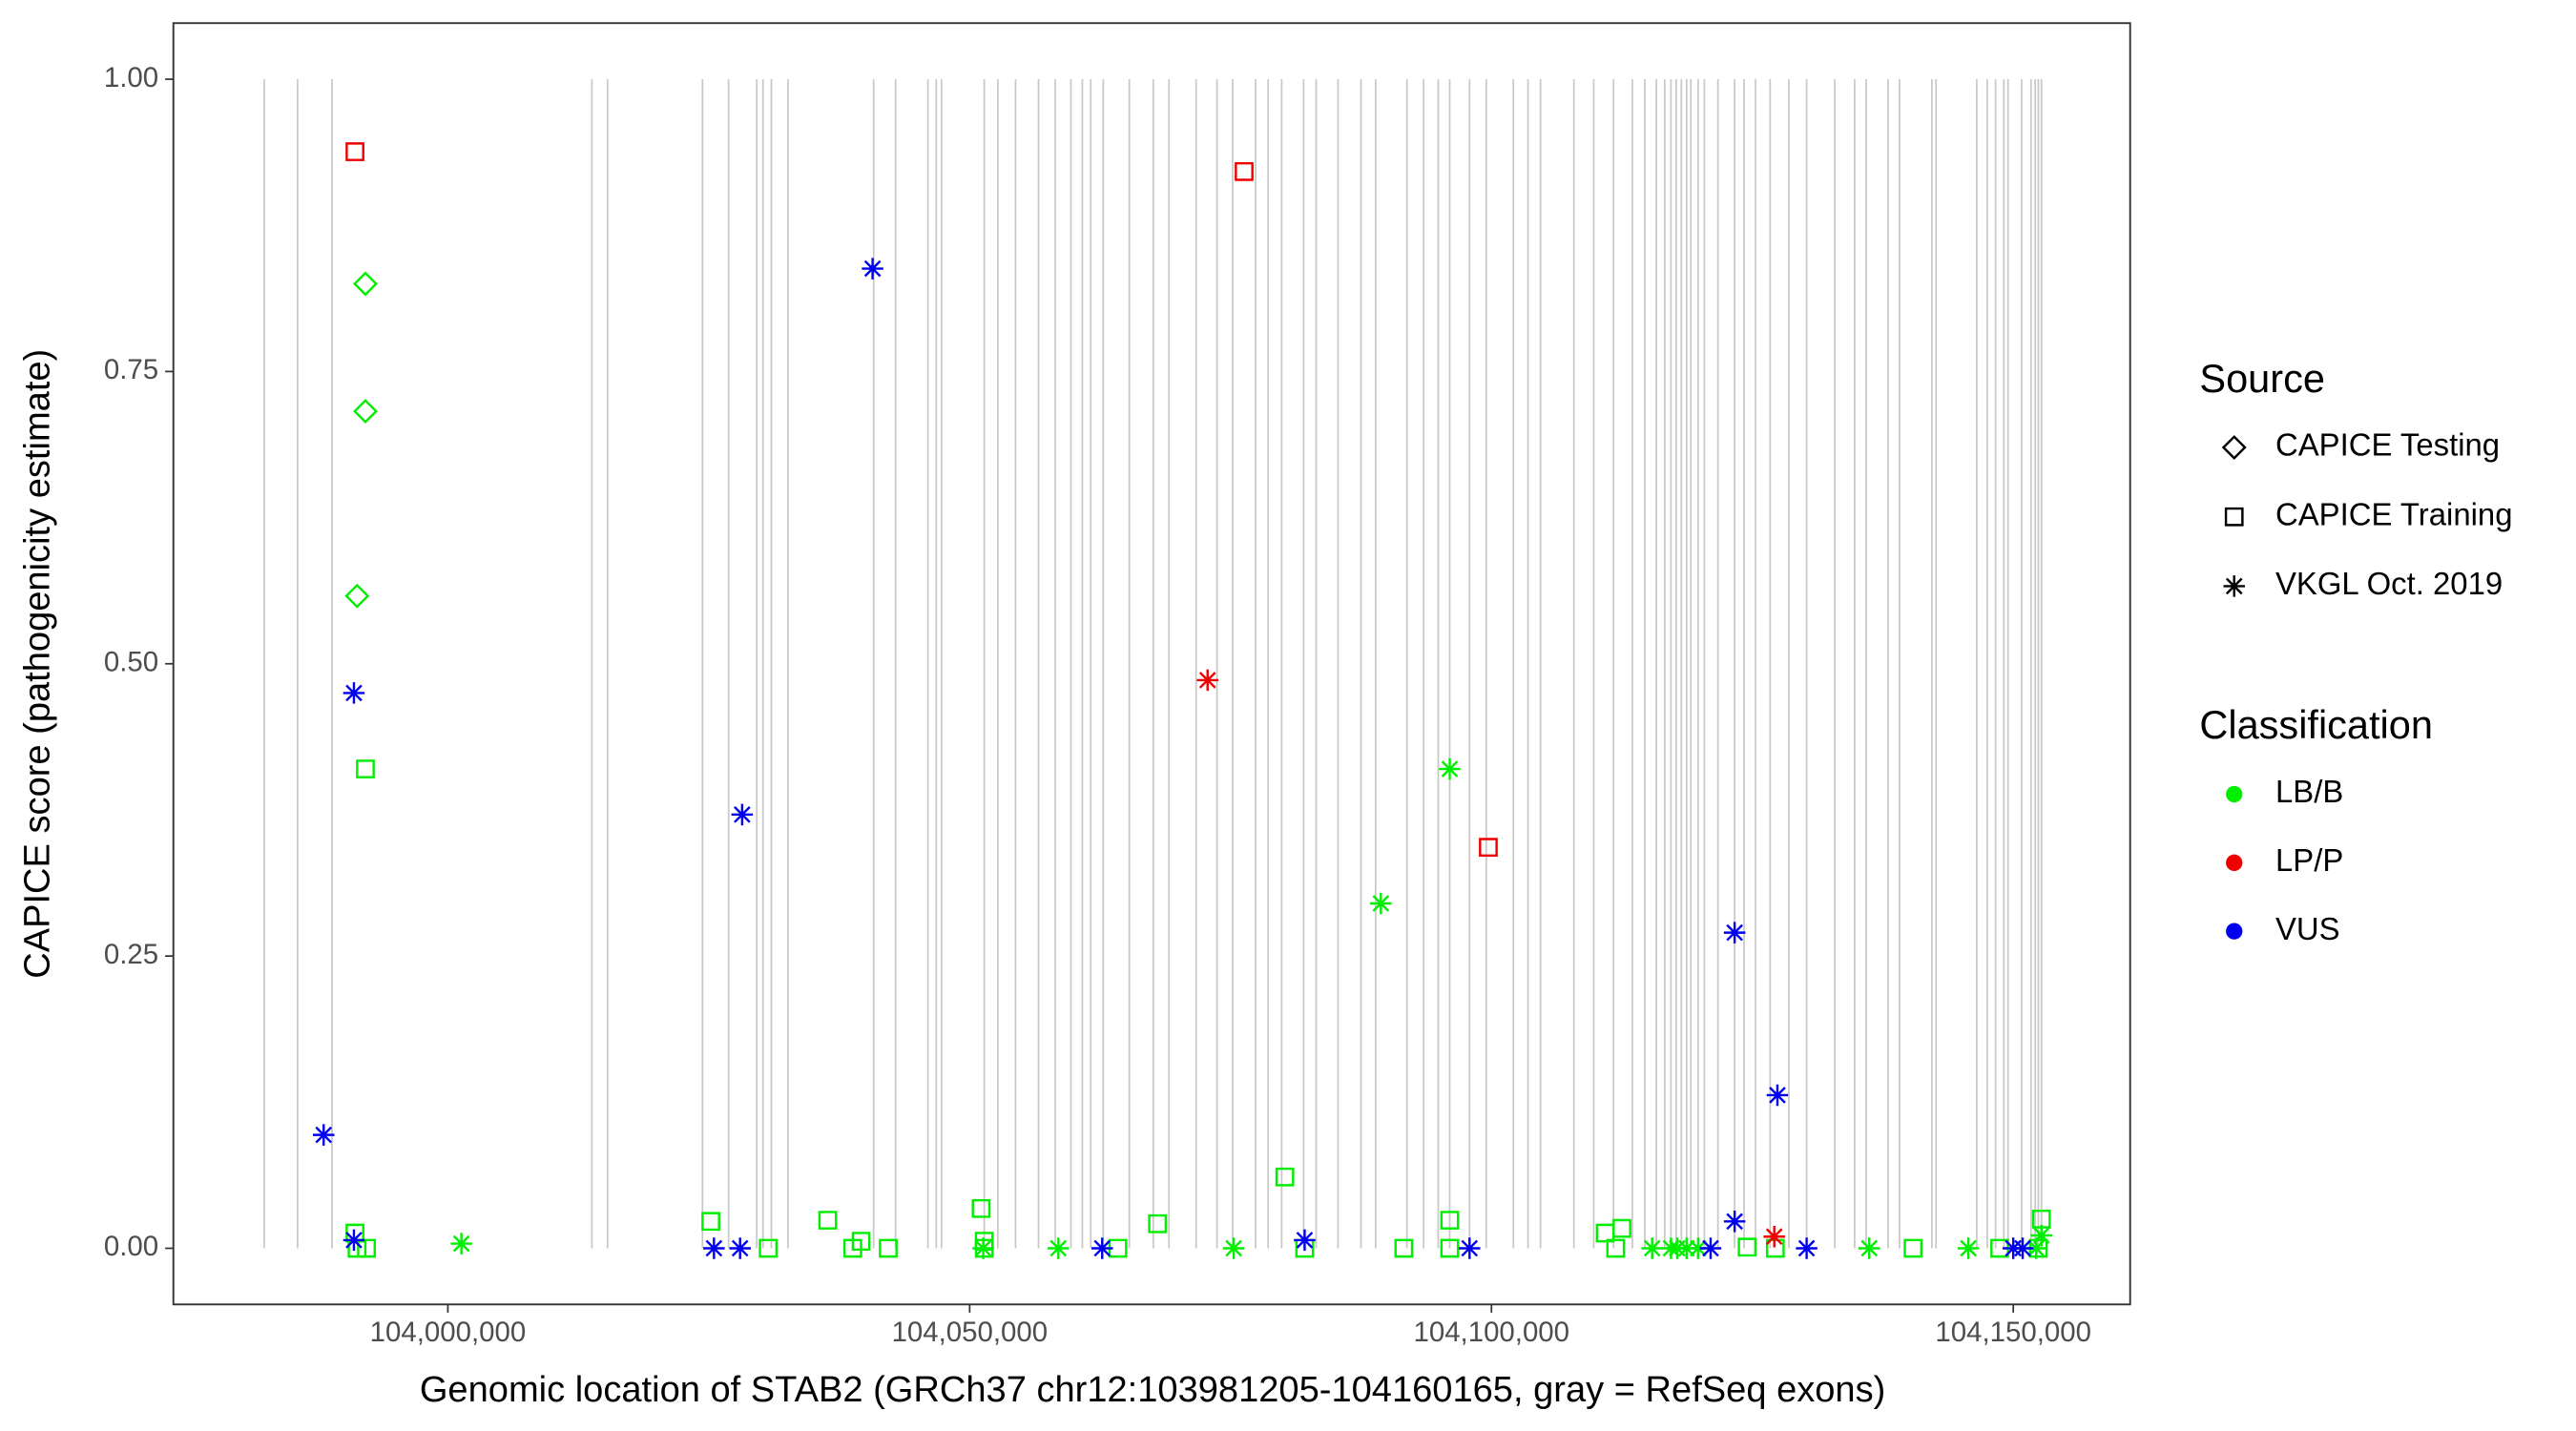 The image size is (2576, 1431). Describe the element at coordinates (1491, 1332) in the screenshot. I see `x-tick-label: 104,100,000` at that location.